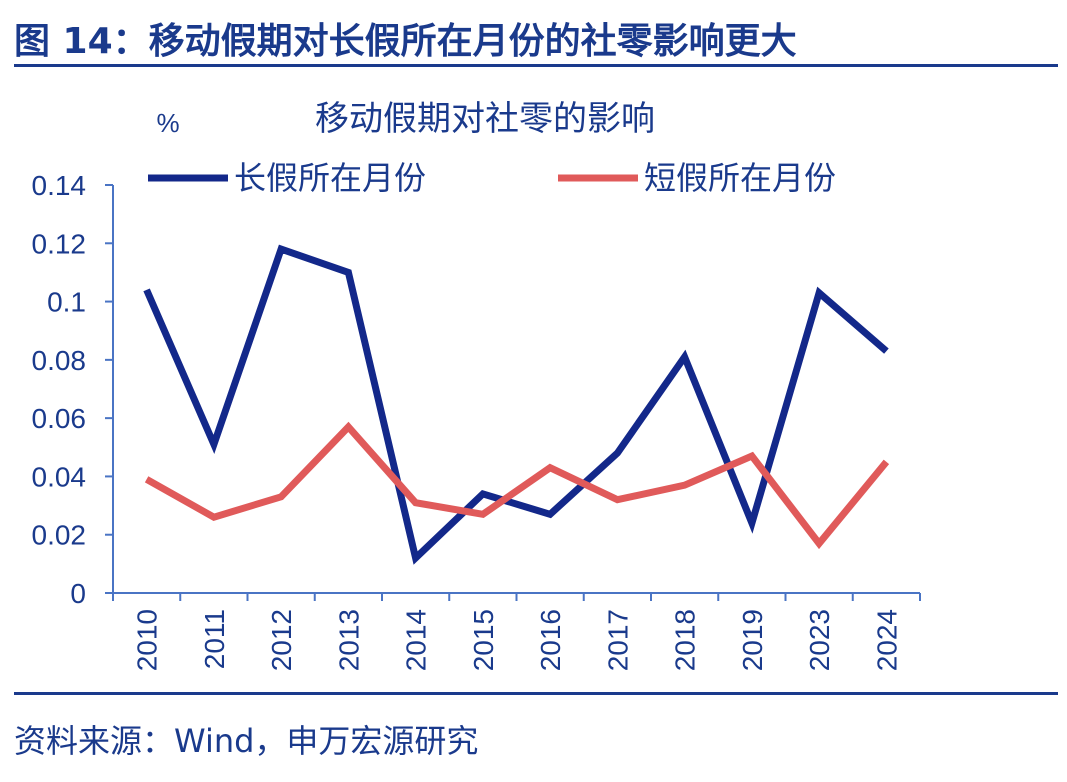 Image resolution: width=1067 pixels, height=782 pixels. Describe the element at coordinates (348, 640) in the screenshot. I see `x-tick-label: 2013` at that location.